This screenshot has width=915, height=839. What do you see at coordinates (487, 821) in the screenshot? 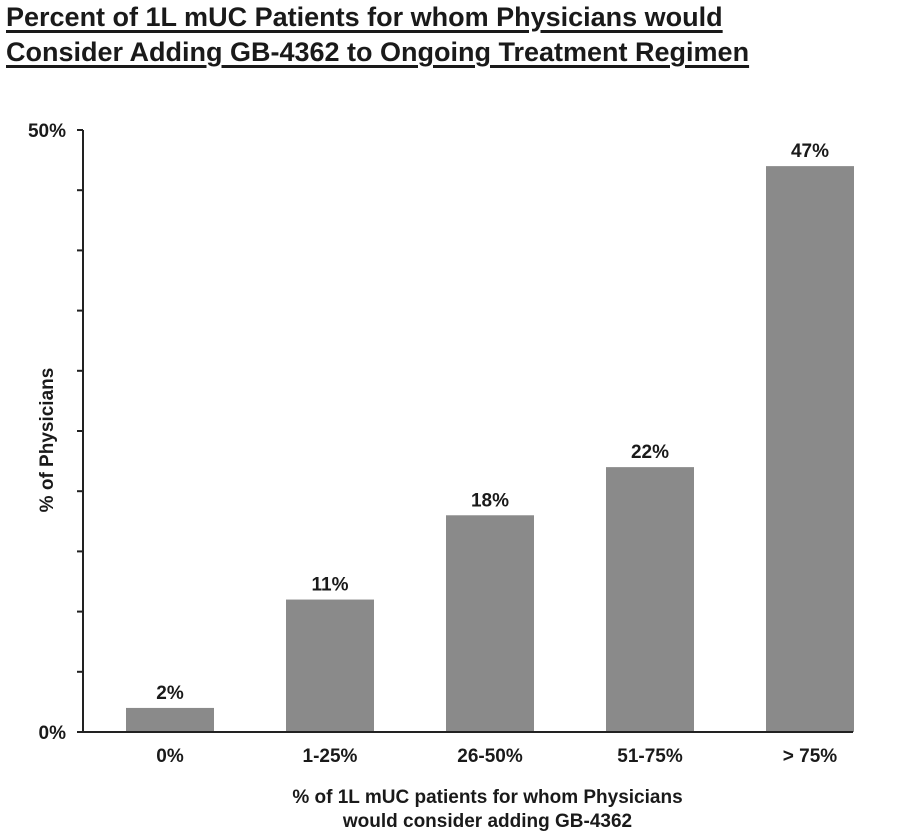
I see `x-axis-label-line-2: would consider adding GB-4362` at bounding box center [487, 821].